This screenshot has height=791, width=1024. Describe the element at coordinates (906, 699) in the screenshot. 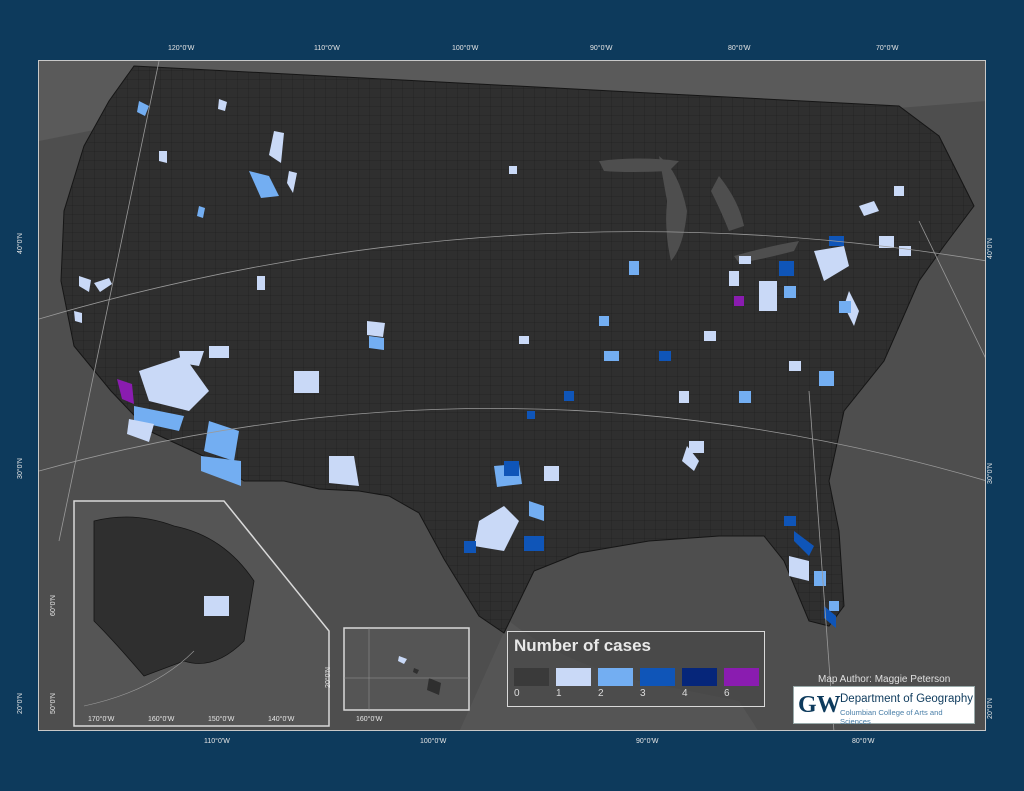

I see `logo-line-department: Department of Geography` at that location.